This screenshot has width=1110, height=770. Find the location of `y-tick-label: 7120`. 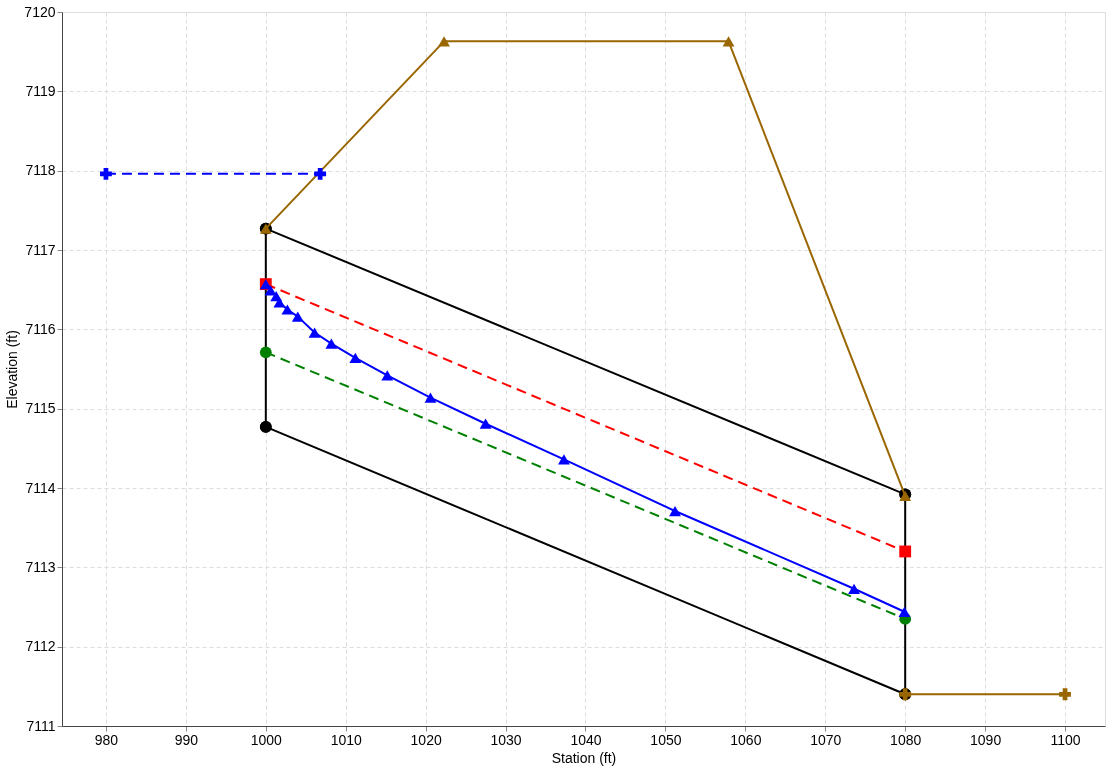

y-tick-label: 7120 is located at coordinates (40, 11).